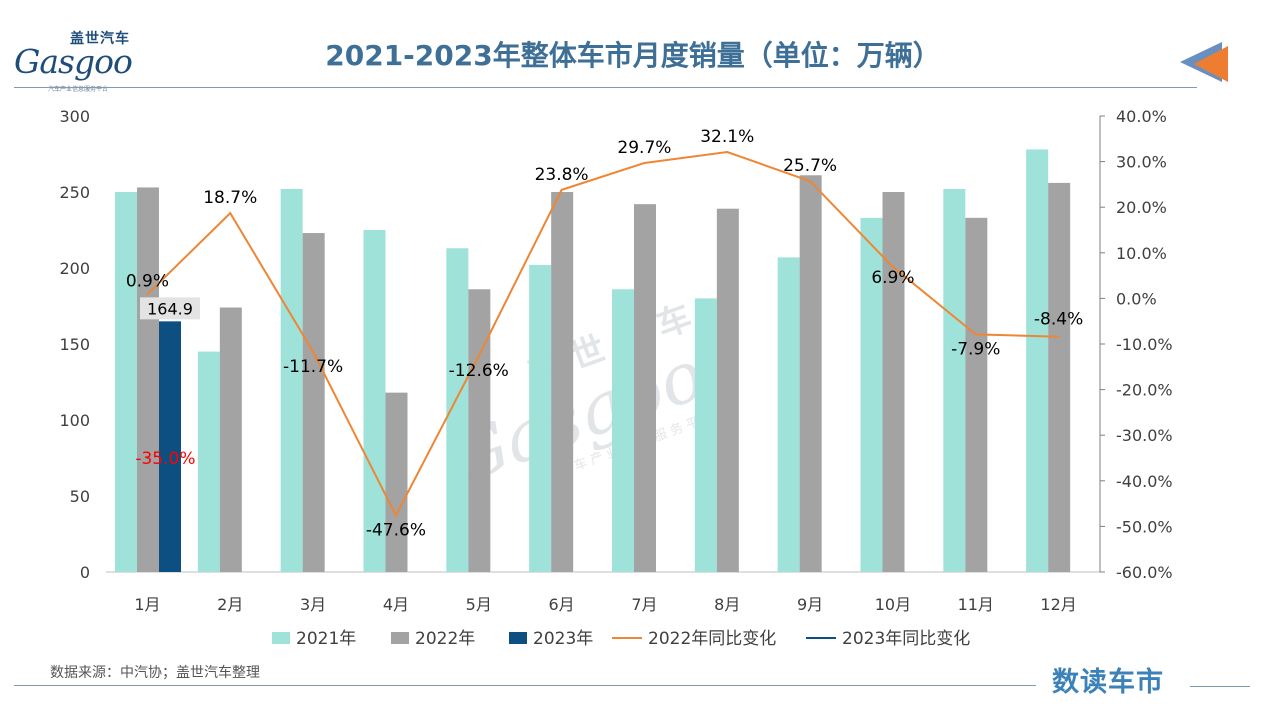 Image resolution: width=1266 pixels, height=709 pixels. I want to click on line-data-label-2023: -35.0%, so click(165, 459).